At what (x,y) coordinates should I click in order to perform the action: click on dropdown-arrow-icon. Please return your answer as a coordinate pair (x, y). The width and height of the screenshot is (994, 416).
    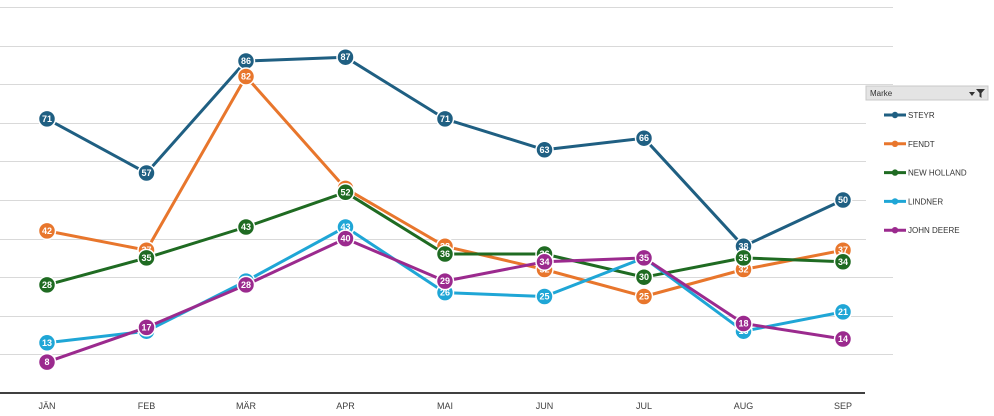
    Looking at the image, I should click on (972, 94).